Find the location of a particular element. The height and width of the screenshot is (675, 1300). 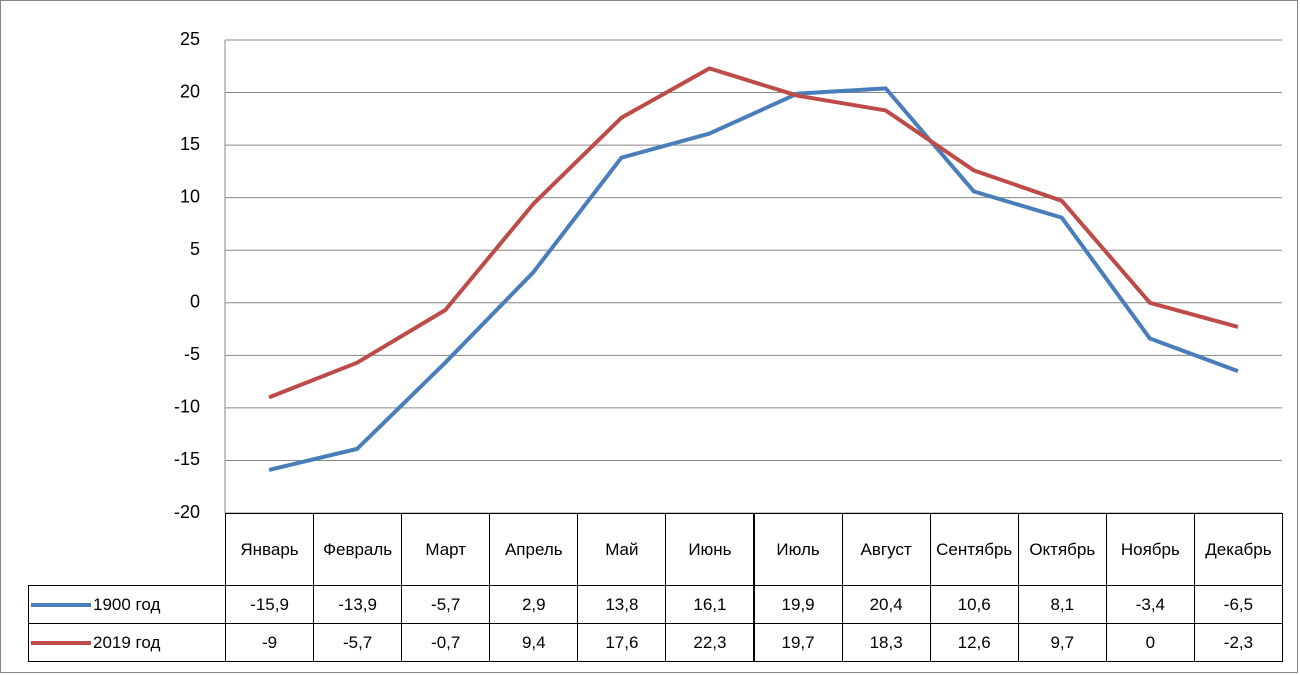

y-tick-label: 20 is located at coordinates (190, 91).